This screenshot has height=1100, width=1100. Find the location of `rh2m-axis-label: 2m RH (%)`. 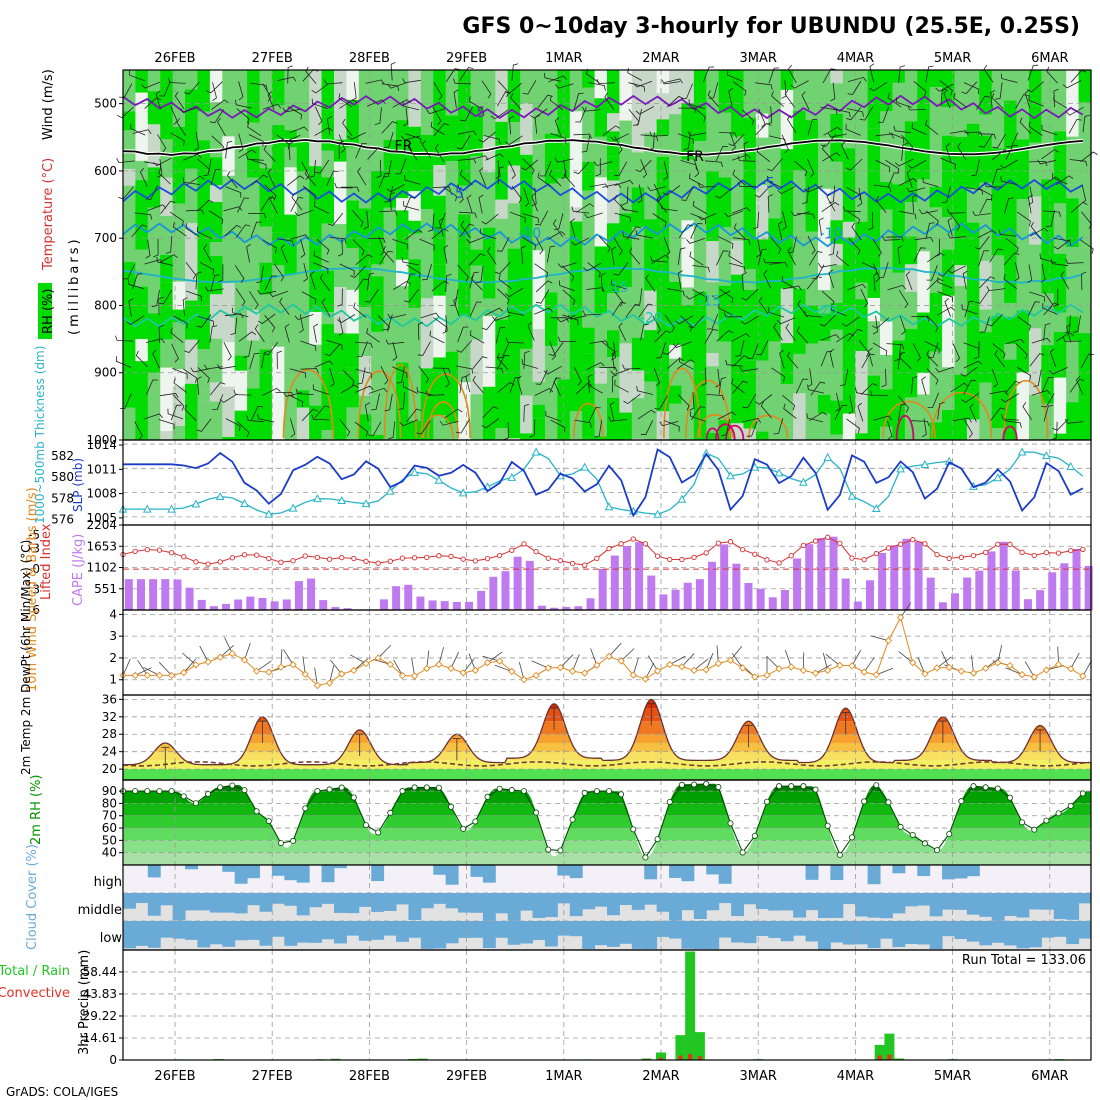

rh2m-axis-label: 2m RH (%) is located at coordinates (36, 809).